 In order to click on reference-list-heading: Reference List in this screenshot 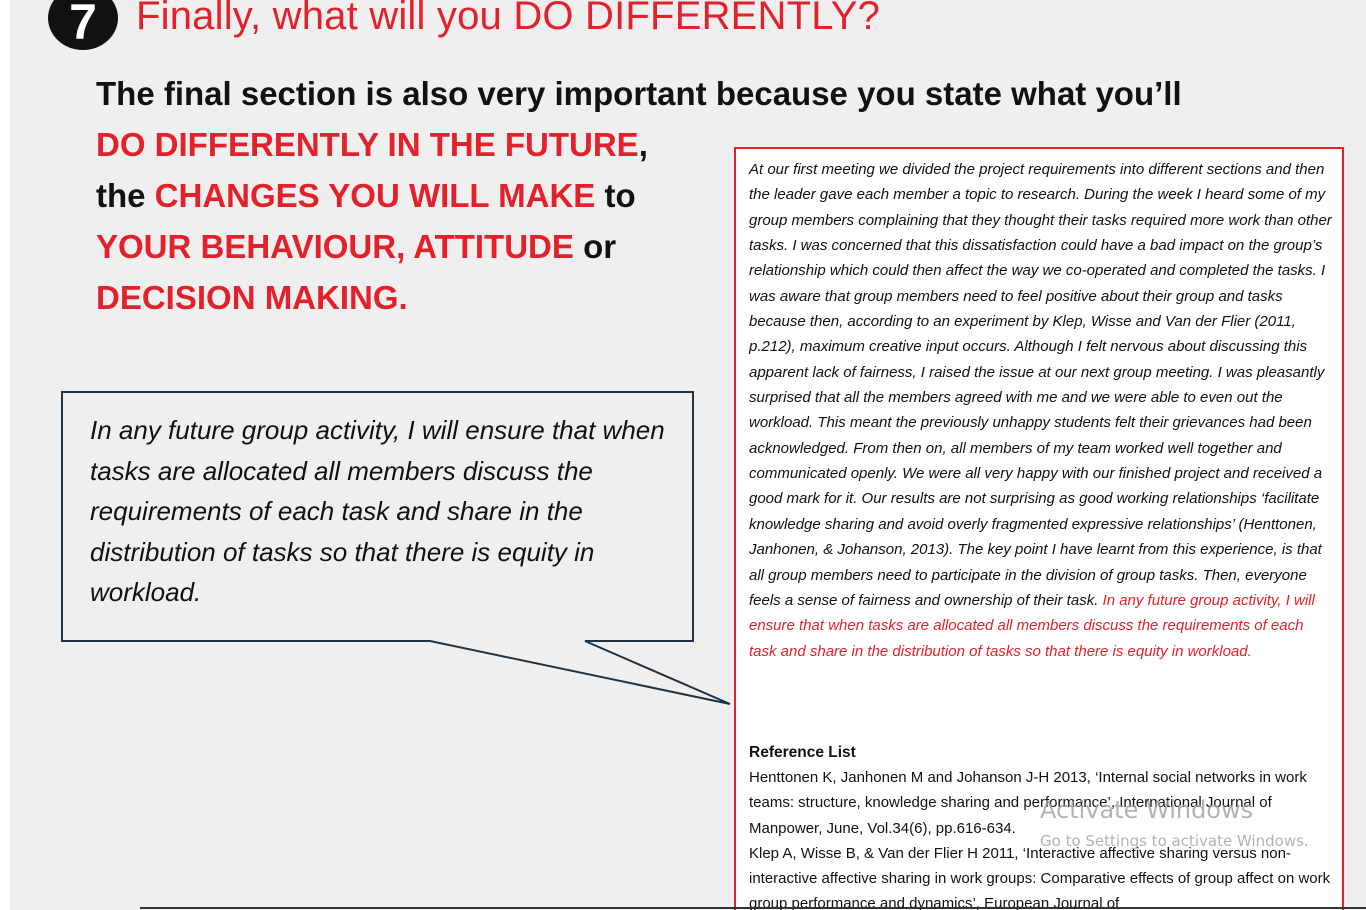, I will do `click(802, 752)`.